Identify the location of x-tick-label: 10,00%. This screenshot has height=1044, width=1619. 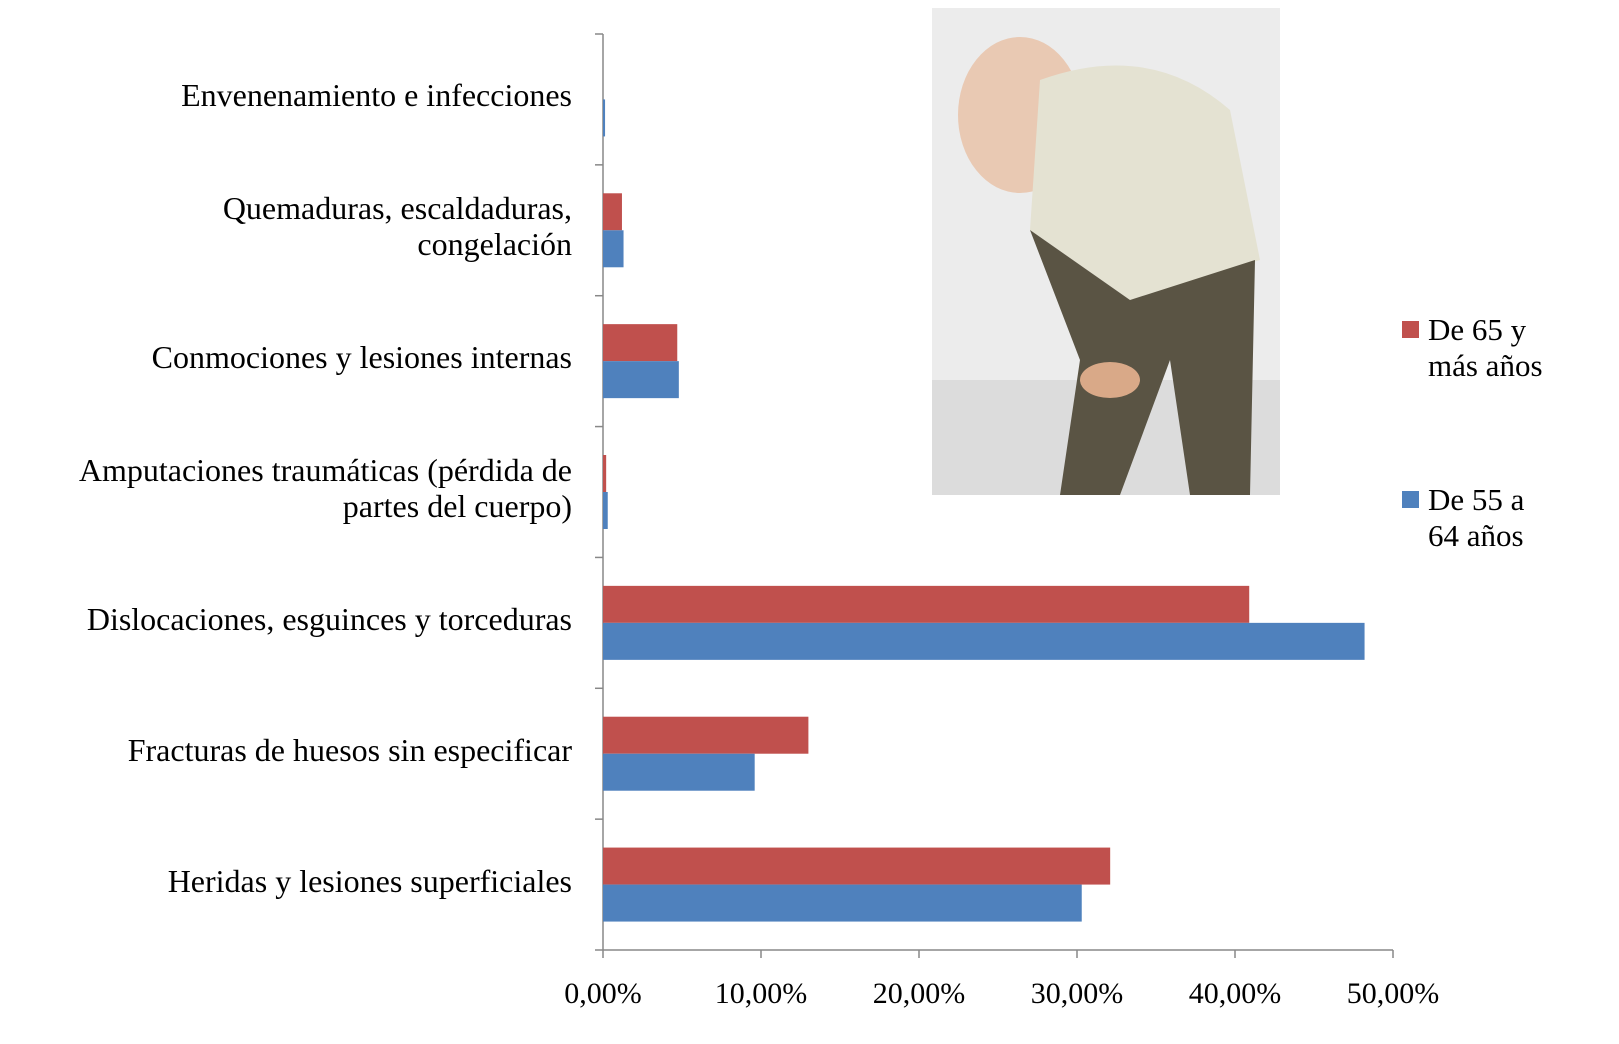
(761, 993).